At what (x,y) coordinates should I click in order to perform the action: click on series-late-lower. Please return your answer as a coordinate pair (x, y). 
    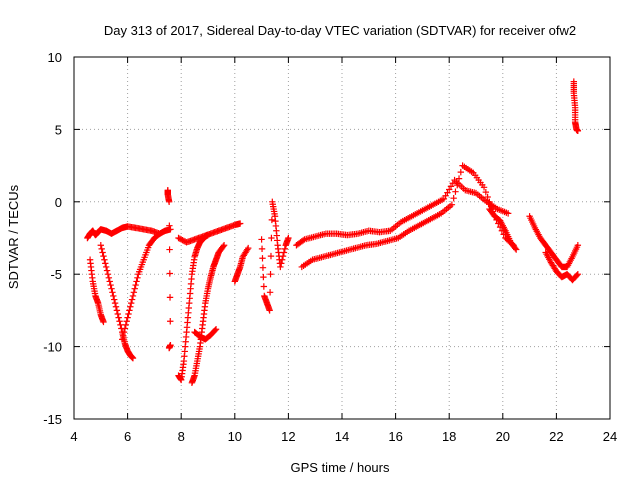
    Looking at the image, I should click on (562, 266).